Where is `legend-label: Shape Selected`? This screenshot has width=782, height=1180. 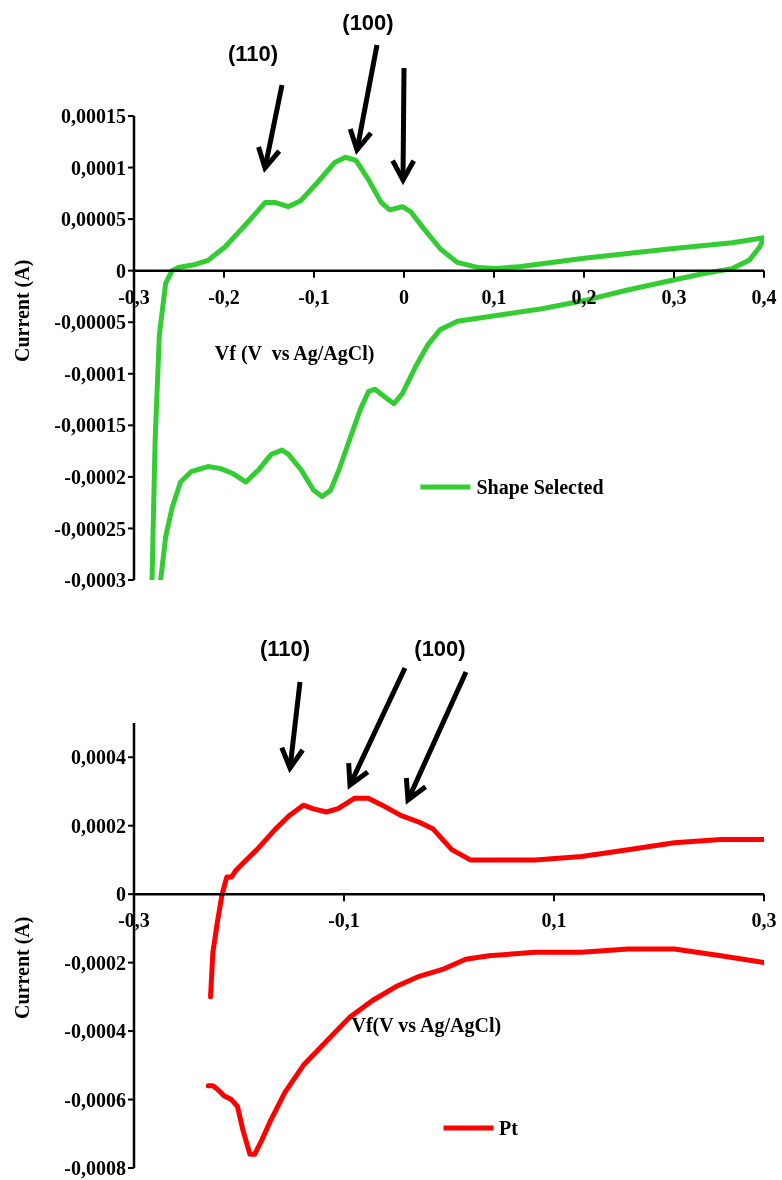 legend-label: Shape Selected is located at coordinates (540, 487).